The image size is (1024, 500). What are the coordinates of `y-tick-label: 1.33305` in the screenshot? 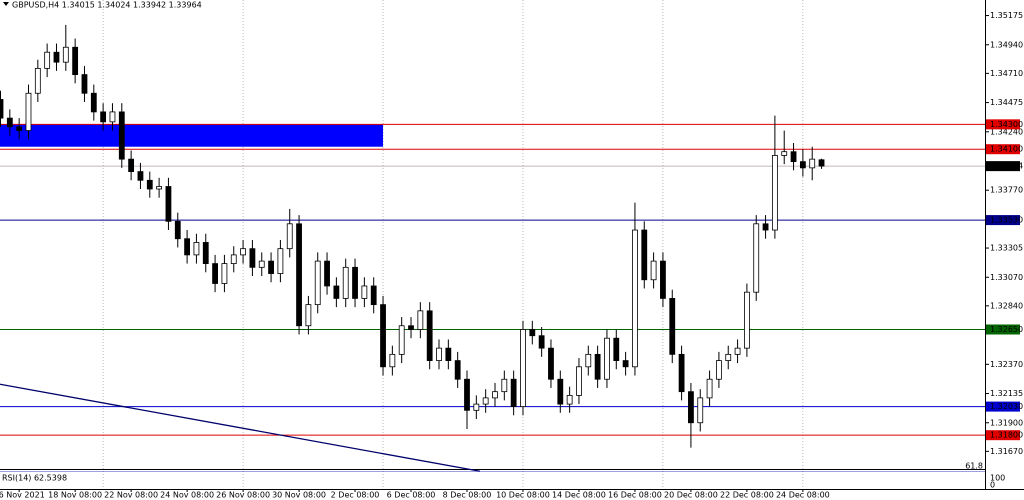 It's located at (1006, 248).